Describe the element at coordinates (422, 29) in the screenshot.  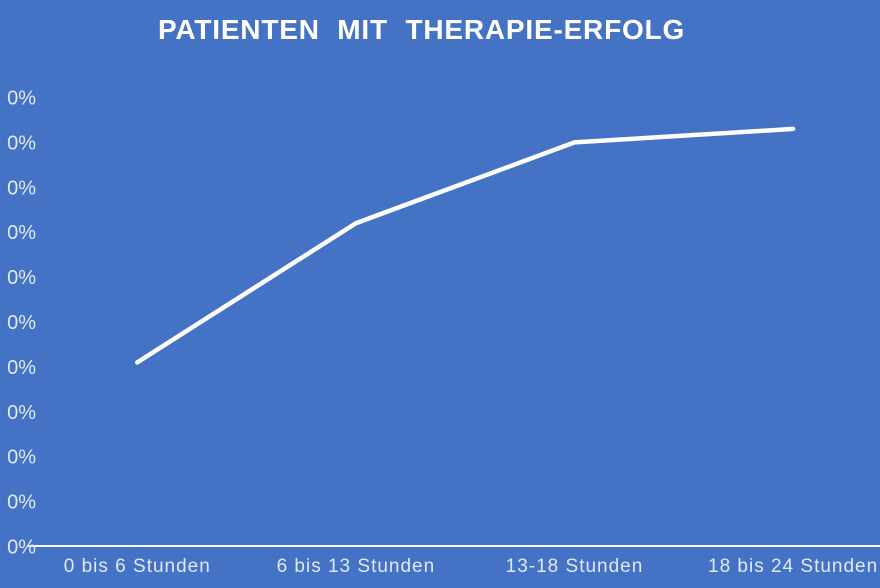
I see `chart-title: PATIENTEN MIT THERAPIE-ERFOLG` at that location.